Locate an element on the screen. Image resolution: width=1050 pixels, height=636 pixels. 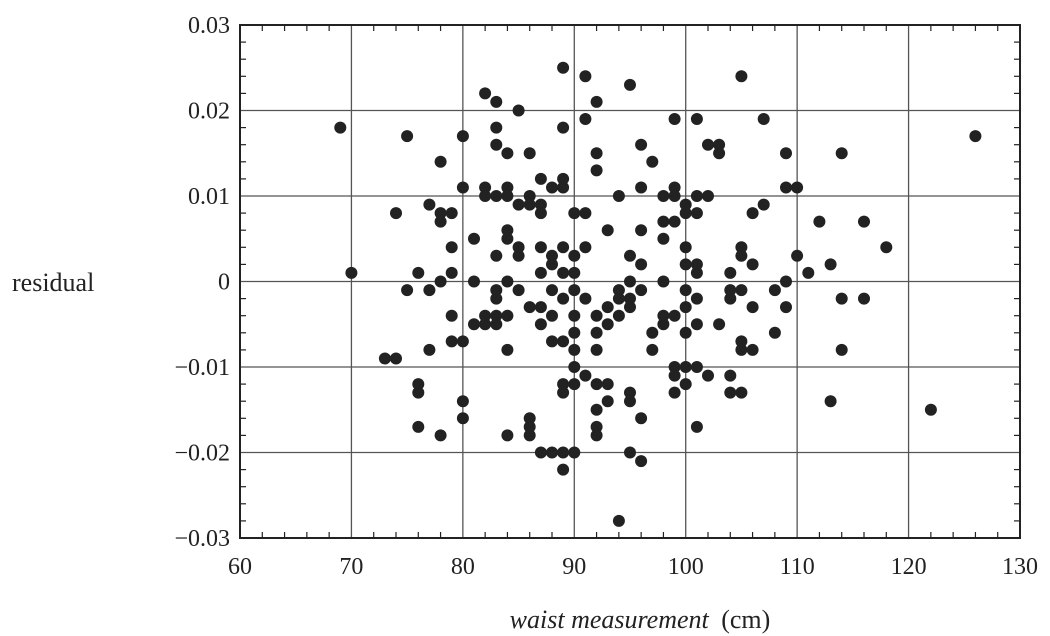
y-tick-label: 0.01 is located at coordinates (209, 197).